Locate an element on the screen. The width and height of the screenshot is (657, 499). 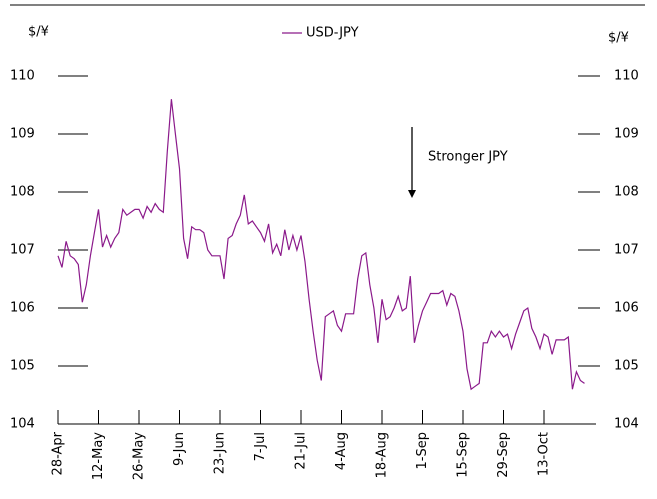
x-tick-label: 21-Jul is located at coordinates (301, 451).